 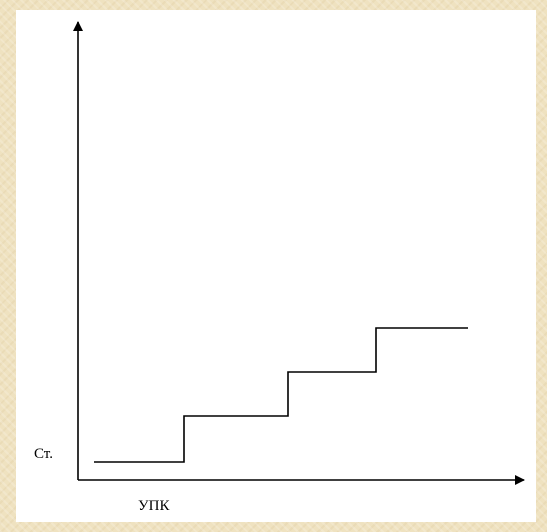 What do you see at coordinates (43, 454) in the screenshot?
I see `y-axis-label: Ст.` at bounding box center [43, 454].